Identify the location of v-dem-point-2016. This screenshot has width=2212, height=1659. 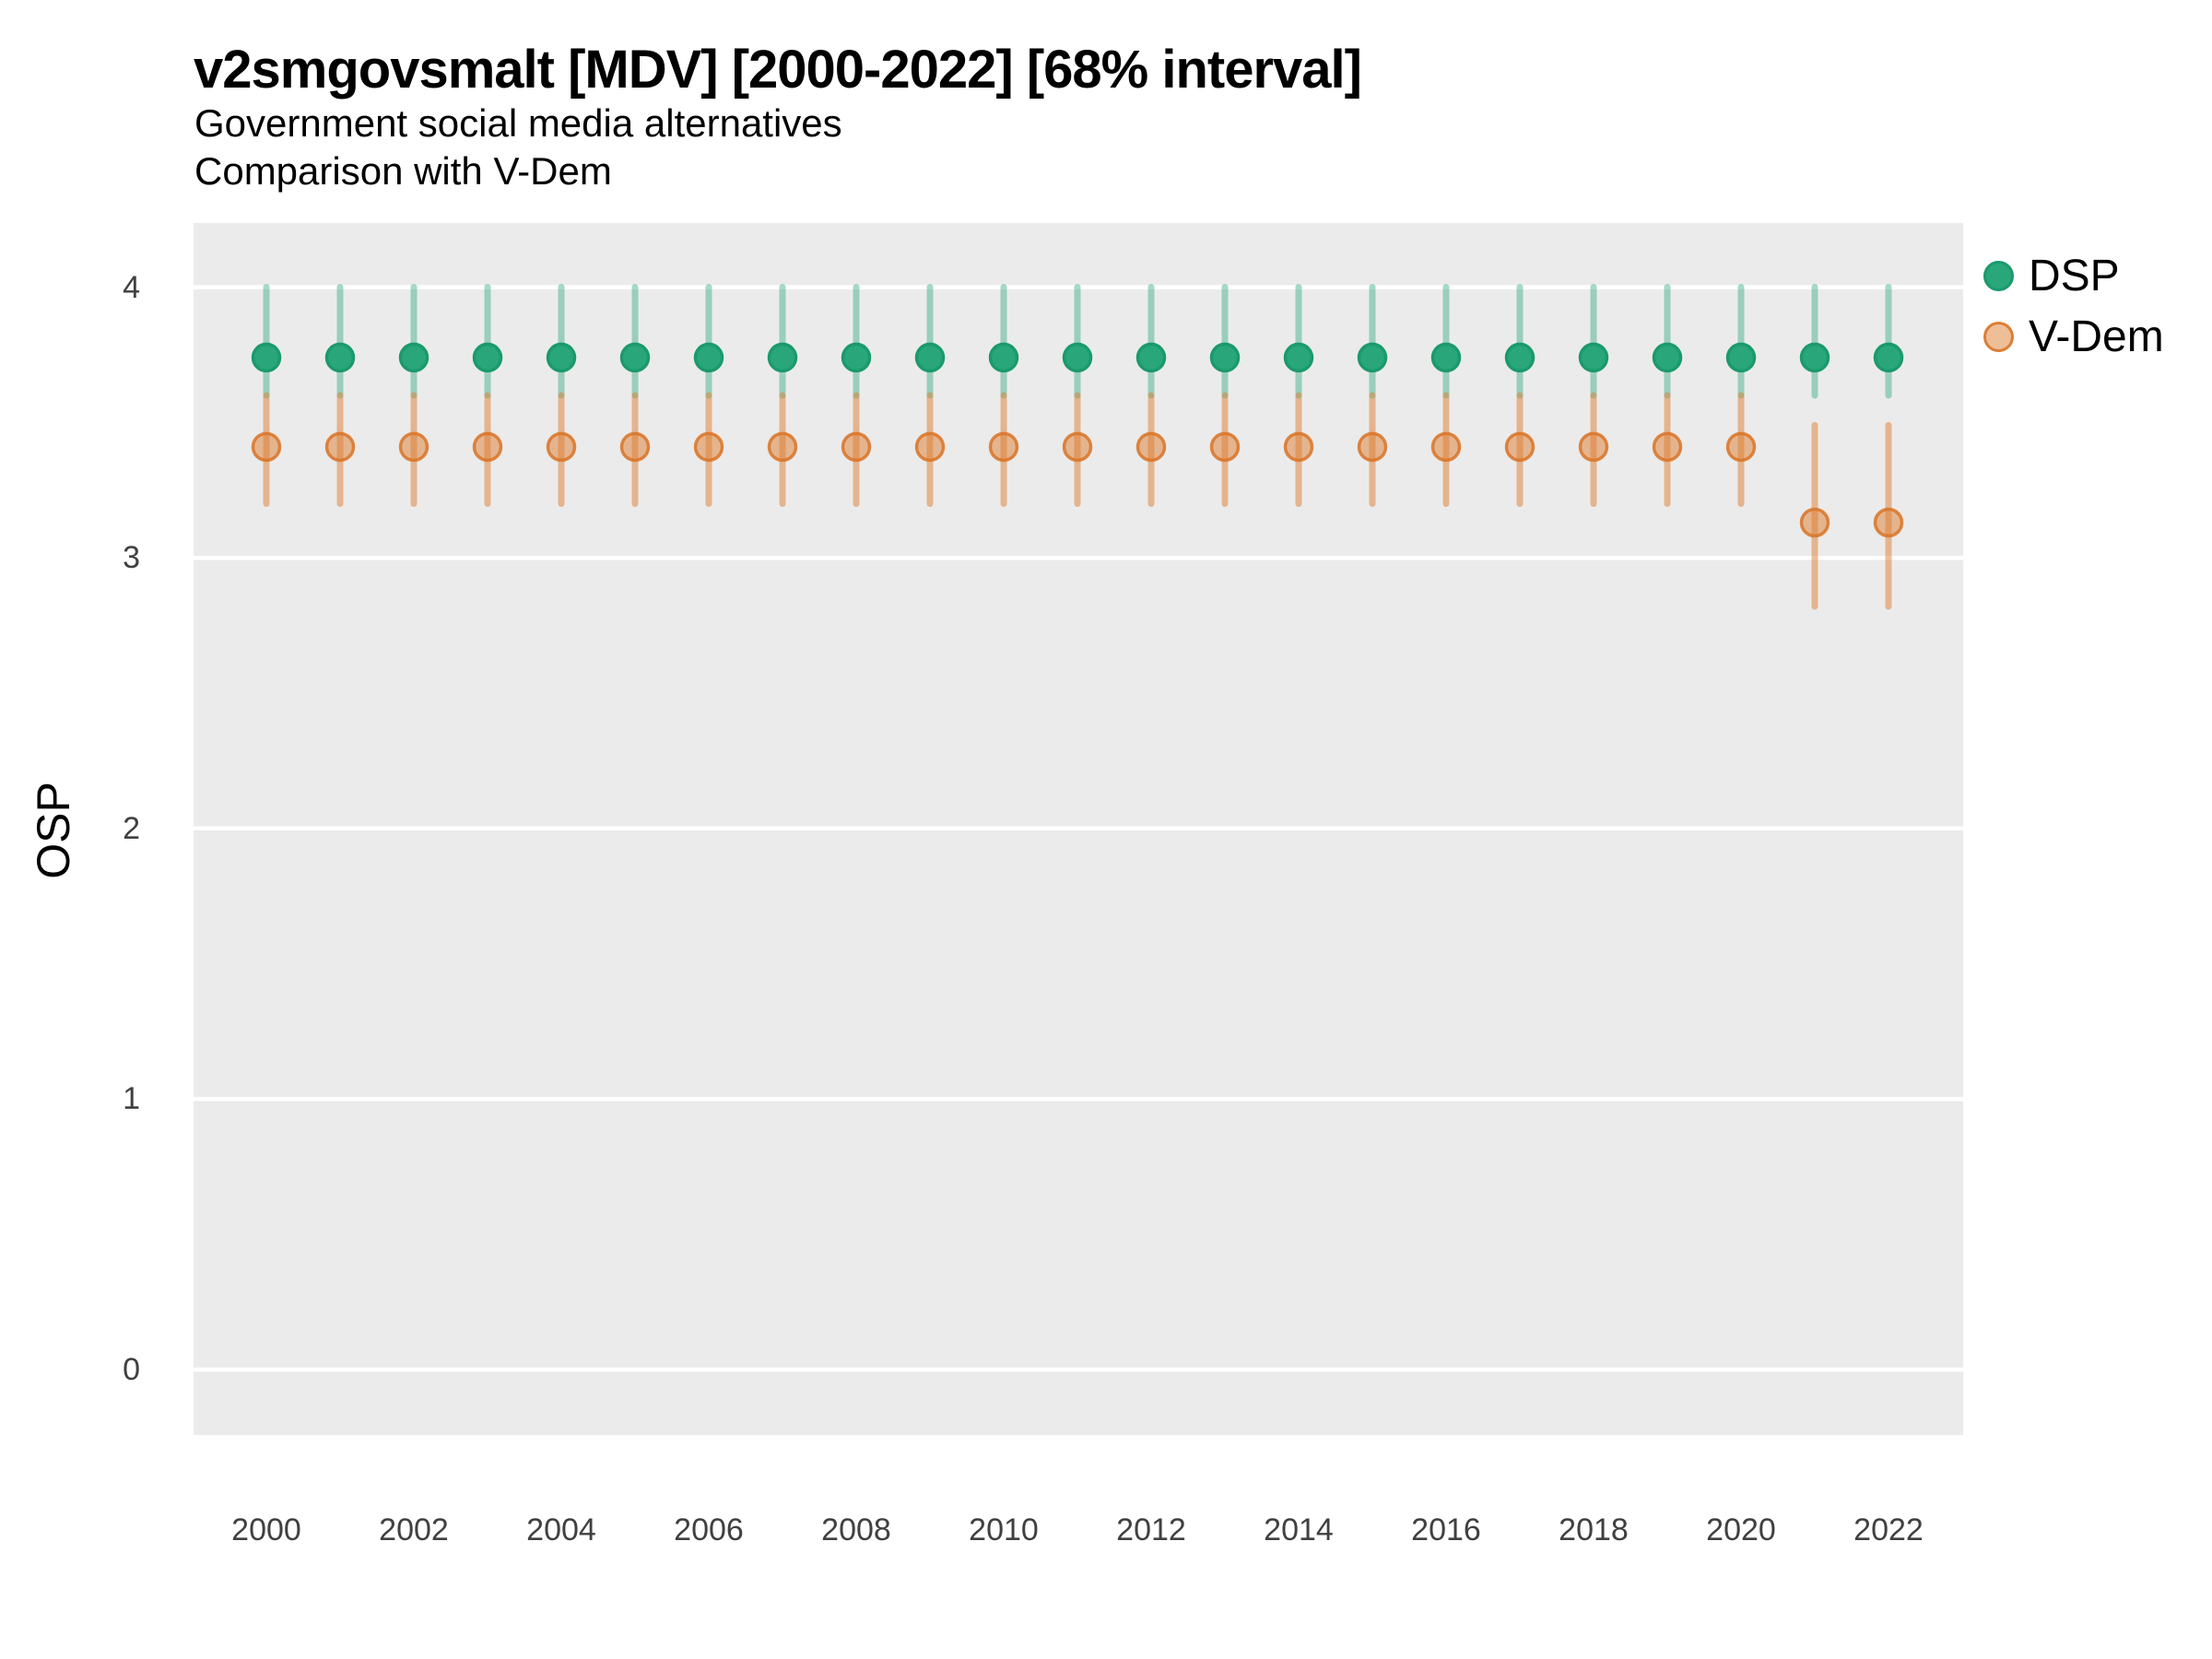
(1446, 447).